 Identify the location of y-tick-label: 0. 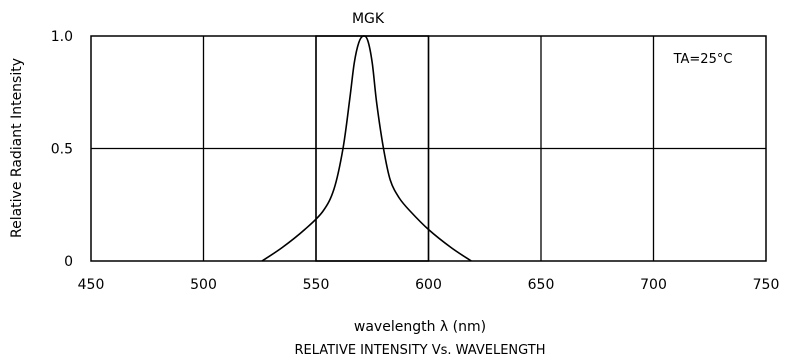
(68, 262).